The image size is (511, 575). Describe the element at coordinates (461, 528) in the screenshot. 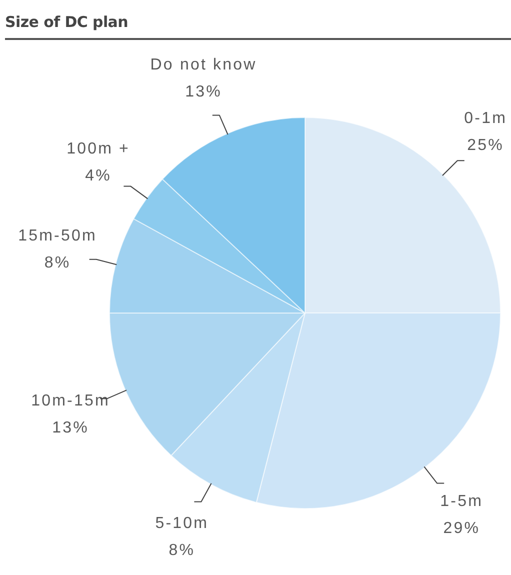

I see `data-label: 29%` at that location.